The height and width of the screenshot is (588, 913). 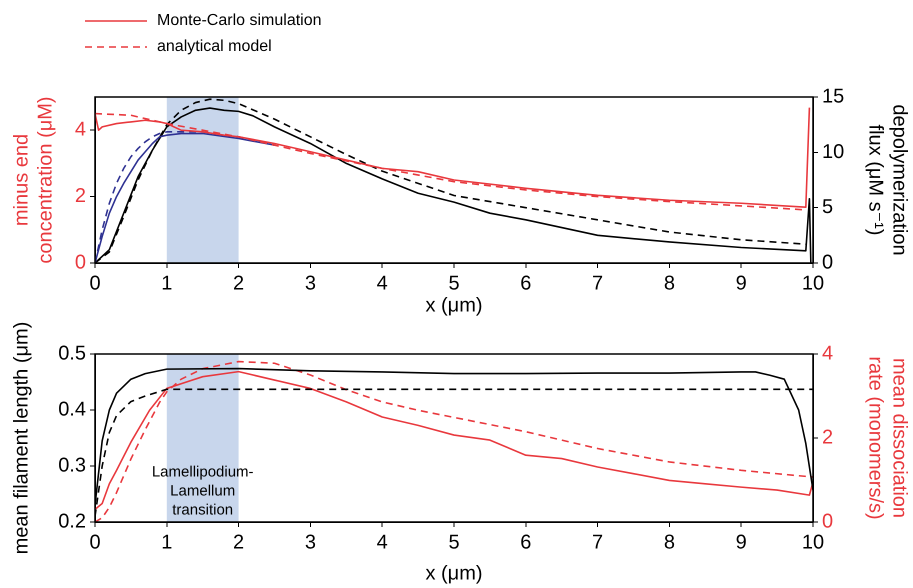 I want to click on y-tick-label: 0.2, so click(x=72, y=521).